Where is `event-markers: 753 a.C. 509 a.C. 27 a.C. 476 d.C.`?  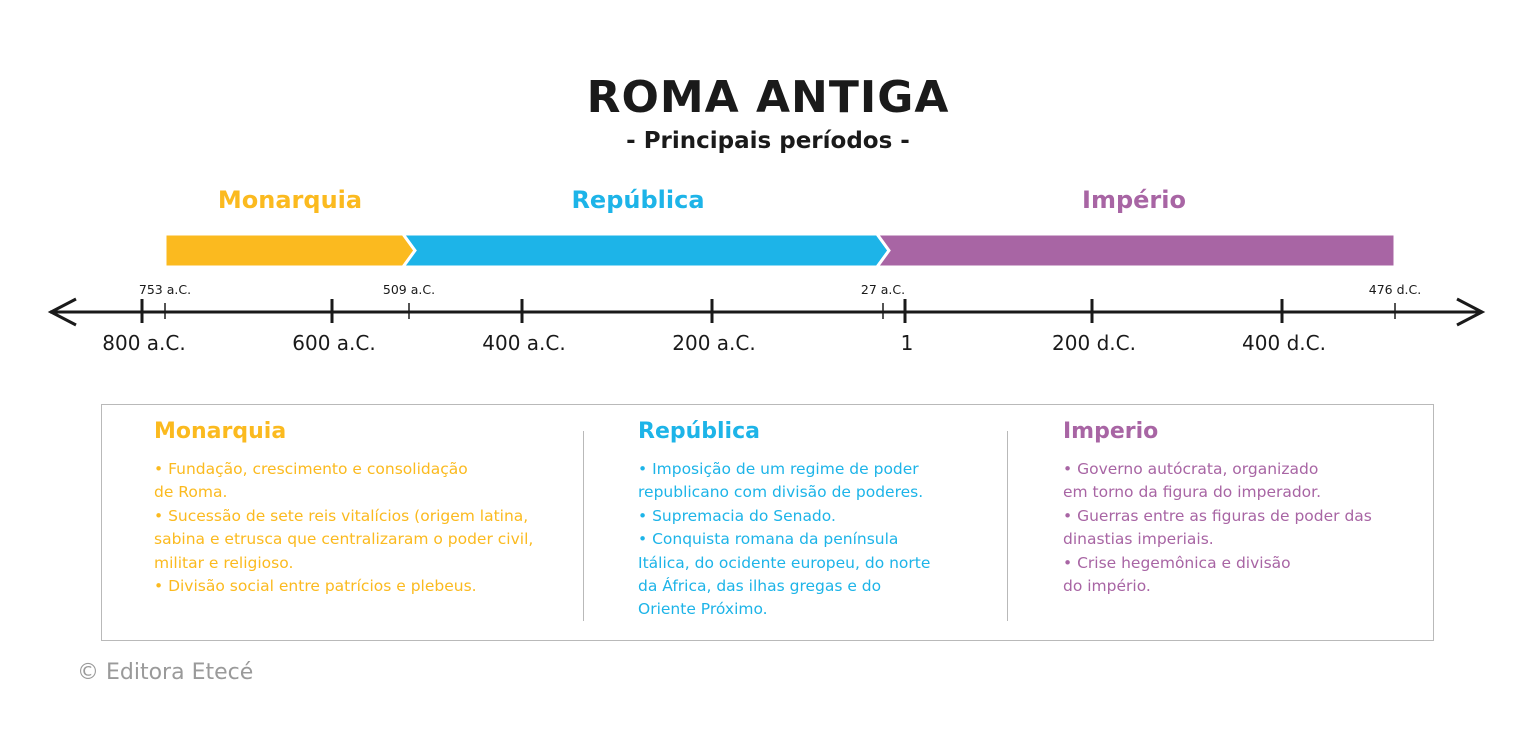
event-markers: 753 a.C. 509 a.C. 27 a.C. 476 d.C. is located at coordinates (780, 300).